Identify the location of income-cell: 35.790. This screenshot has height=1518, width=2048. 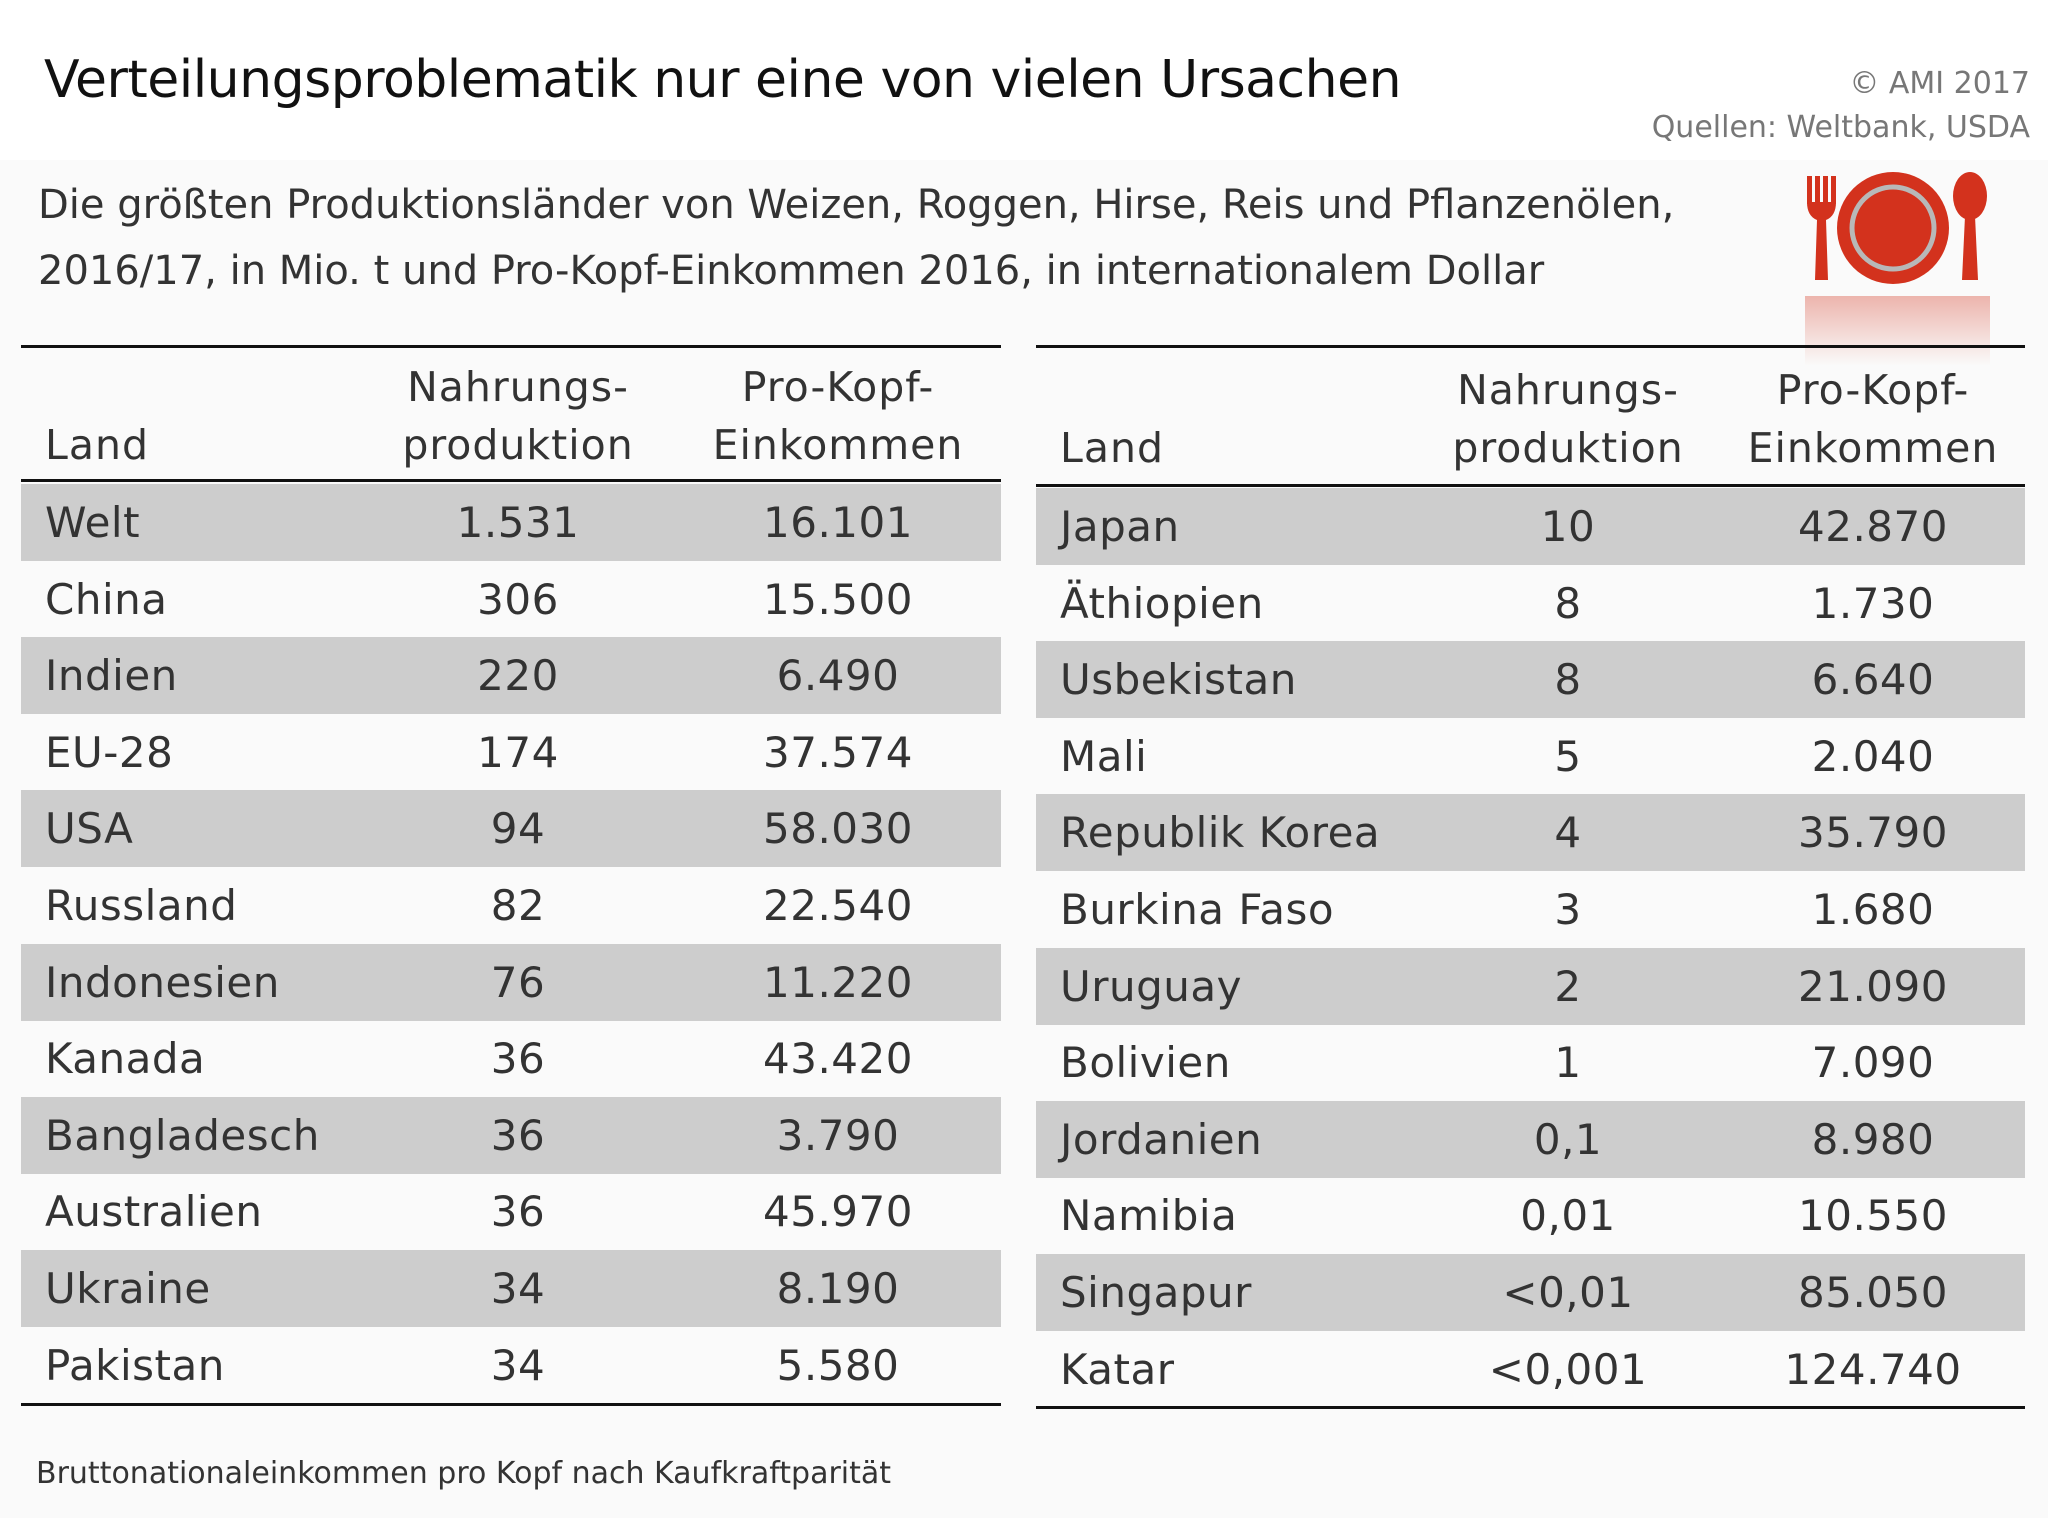
(1873, 833).